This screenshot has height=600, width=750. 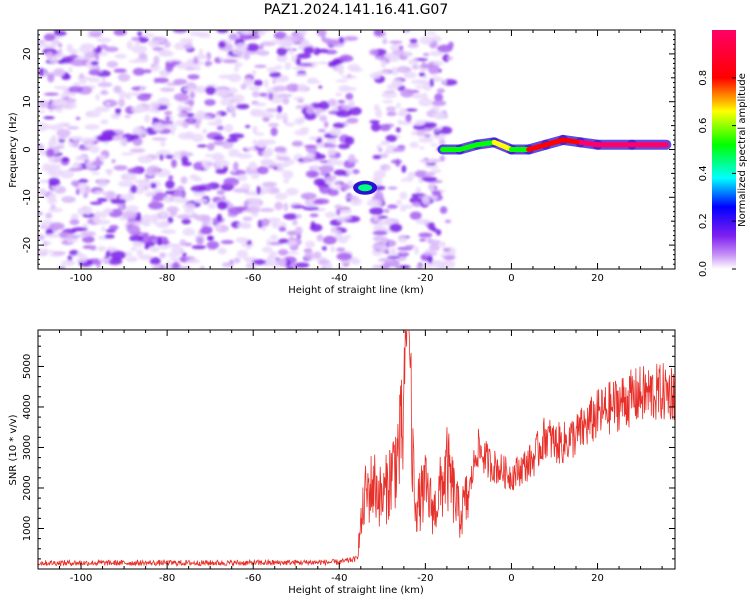 What do you see at coordinates (512, 164) in the screenshot?
I see `spectrogram-features` at bounding box center [512, 164].